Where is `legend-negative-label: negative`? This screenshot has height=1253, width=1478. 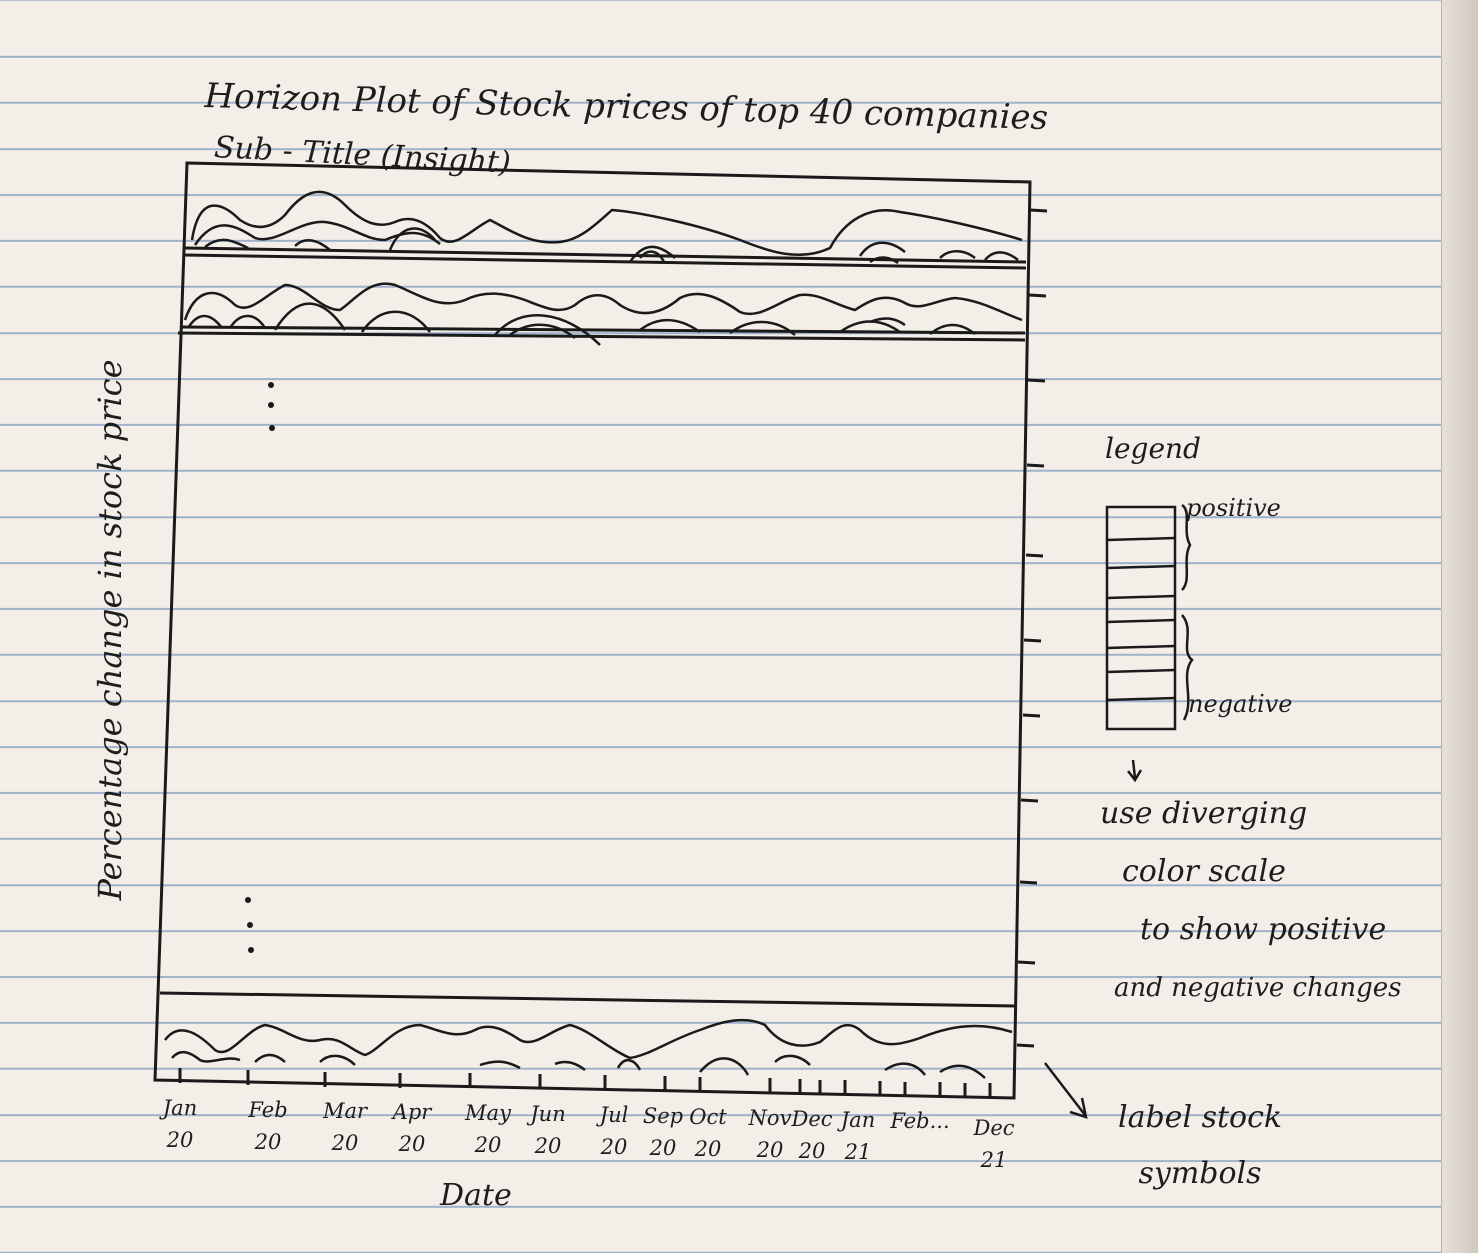 legend-negative-label: negative is located at coordinates (1240, 704).